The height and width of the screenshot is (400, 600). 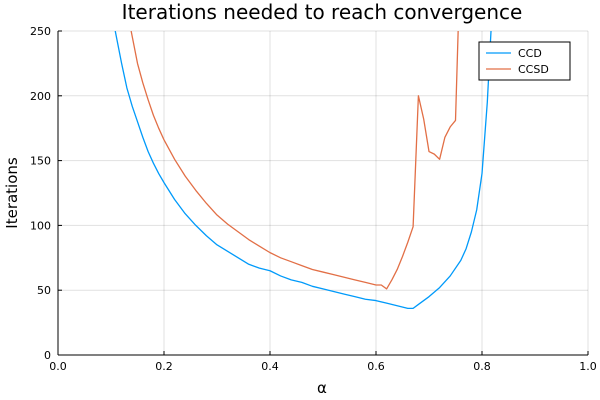 What do you see at coordinates (164, 366) in the screenshot?
I see `x-tick-label: 0.2` at bounding box center [164, 366].